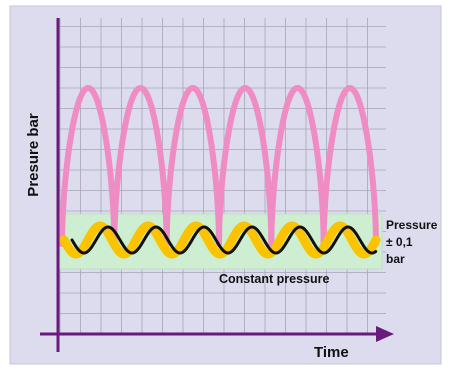  I want to click on tolerance-label-line1: Pressure, so click(412, 225).